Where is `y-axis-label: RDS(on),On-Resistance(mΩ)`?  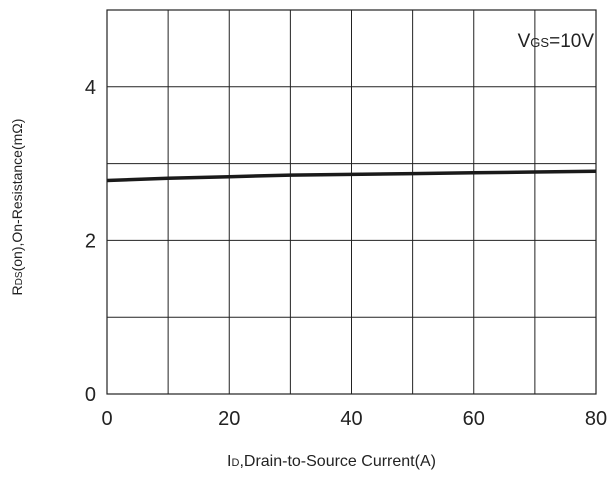
y-axis-label: RDS(on),On-Resistance(mΩ) is located at coordinates (17, 207).